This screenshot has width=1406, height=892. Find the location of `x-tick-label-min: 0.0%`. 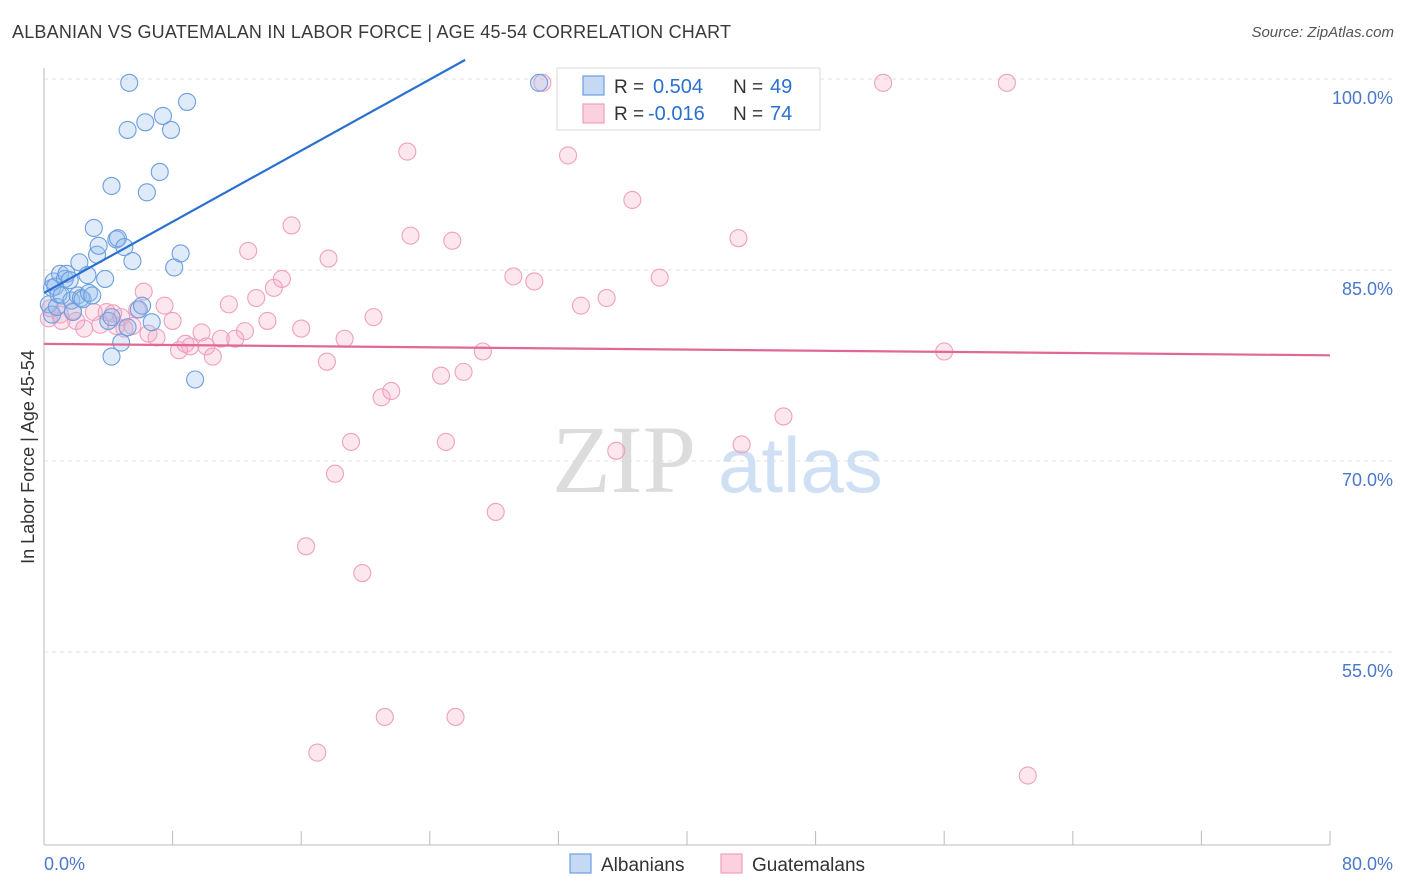

x-tick-label-min: 0.0% is located at coordinates (64, 864).